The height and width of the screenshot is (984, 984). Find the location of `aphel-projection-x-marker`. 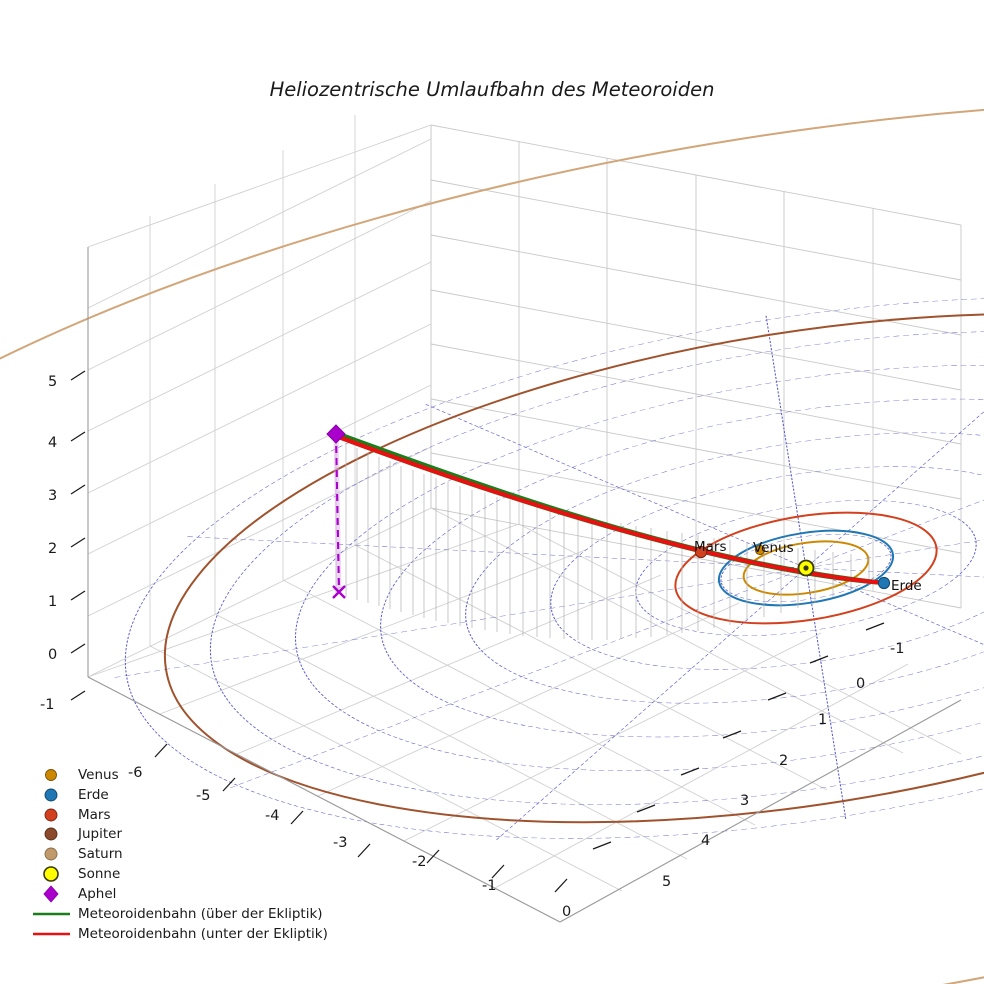

aphel-projection-x-marker is located at coordinates (339, 592).